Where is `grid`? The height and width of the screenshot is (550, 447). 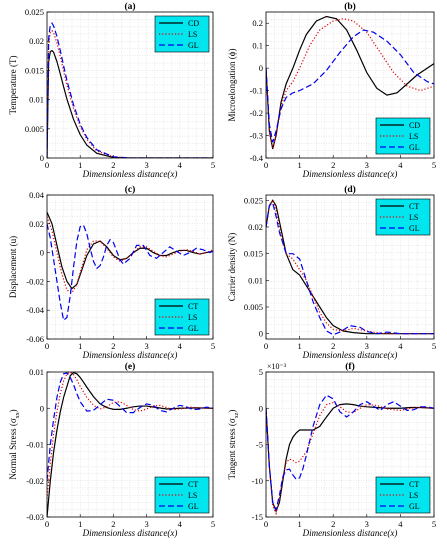
grid is located at coordinates (350, 267).